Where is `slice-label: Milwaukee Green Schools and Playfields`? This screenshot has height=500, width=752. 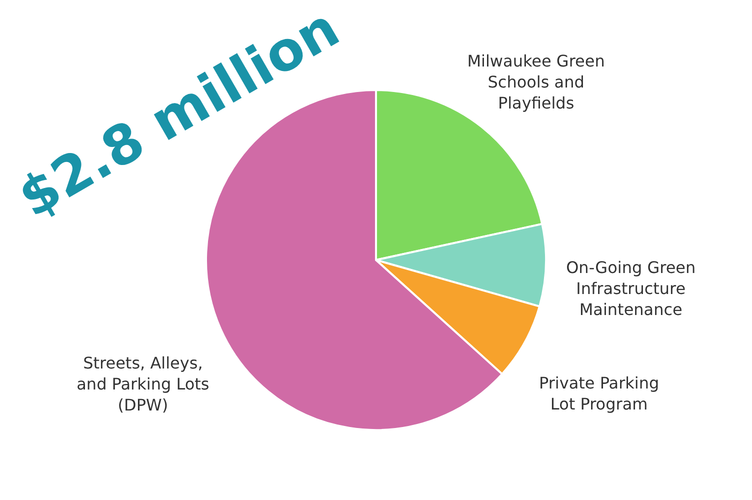 slice-label: Milwaukee Green Schools and Playfields is located at coordinates (536, 81).